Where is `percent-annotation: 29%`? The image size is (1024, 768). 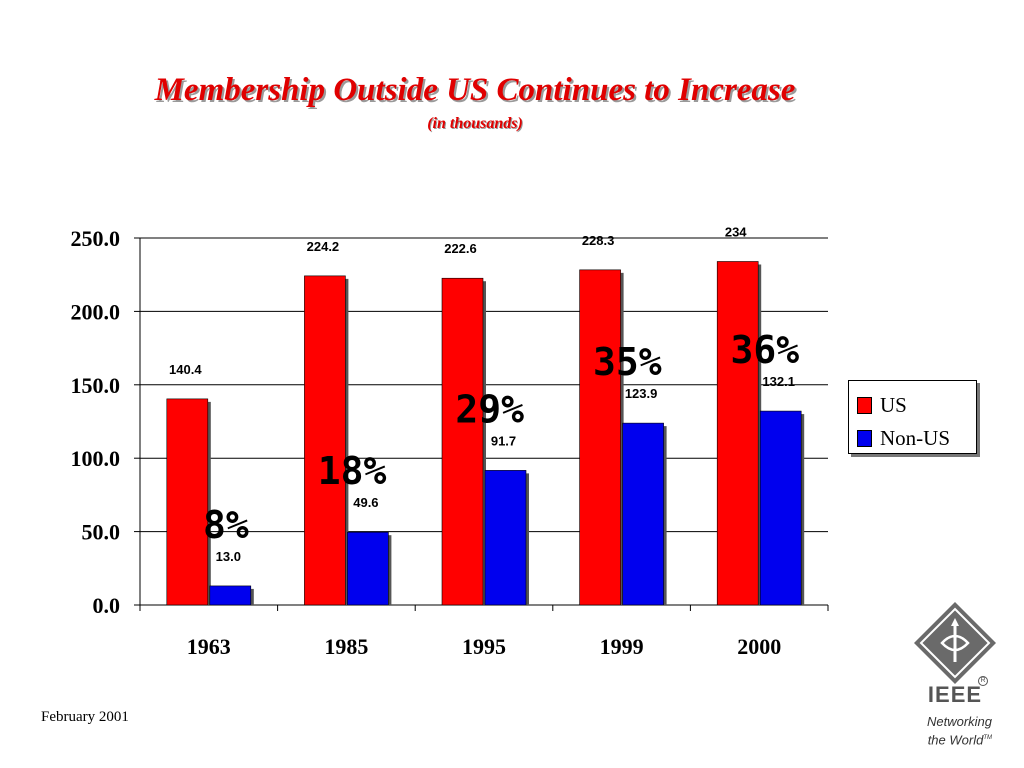 percent-annotation: 29% is located at coordinates (489, 409).